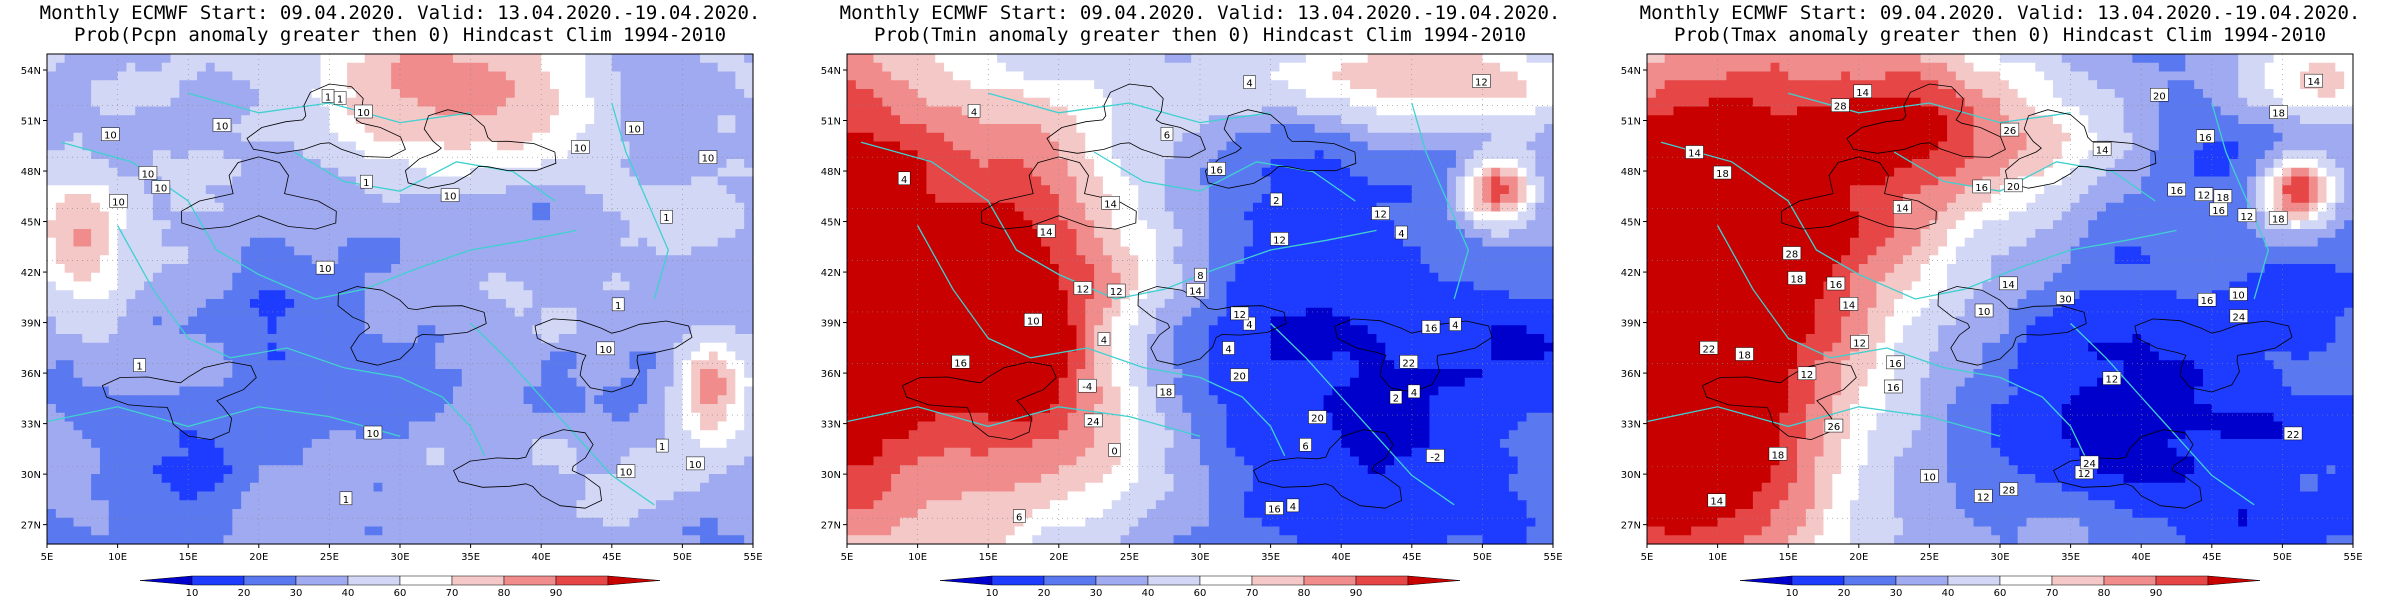 Image resolution: width=2400 pixels, height=600 pixels. What do you see at coordinates (450, 197) in the screenshot?
I see `contour-label-text: 10` at bounding box center [450, 197].